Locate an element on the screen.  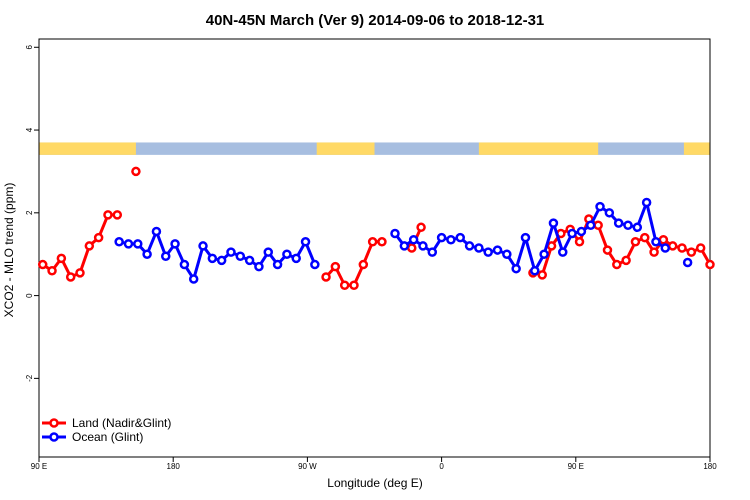
y-tick-label: 6 is located at coordinates (29, 47).